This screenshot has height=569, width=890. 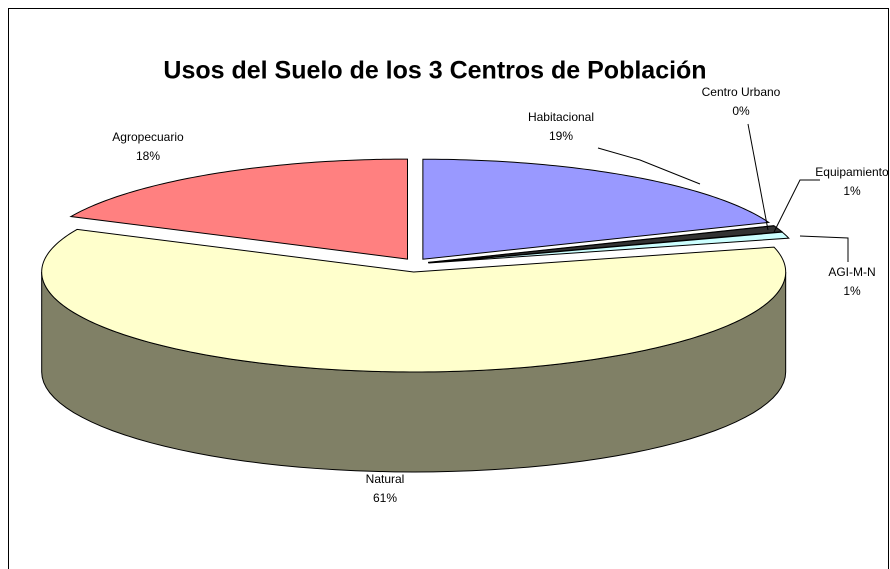 What do you see at coordinates (385, 498) in the screenshot?
I see `slice-value-label: 61%` at bounding box center [385, 498].